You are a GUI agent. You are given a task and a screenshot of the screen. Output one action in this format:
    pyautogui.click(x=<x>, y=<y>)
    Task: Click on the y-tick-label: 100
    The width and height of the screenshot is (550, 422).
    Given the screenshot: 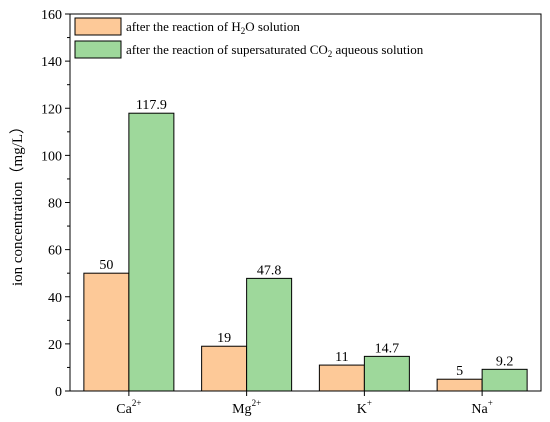 What is the action you would take?
    pyautogui.click(x=51, y=156)
    